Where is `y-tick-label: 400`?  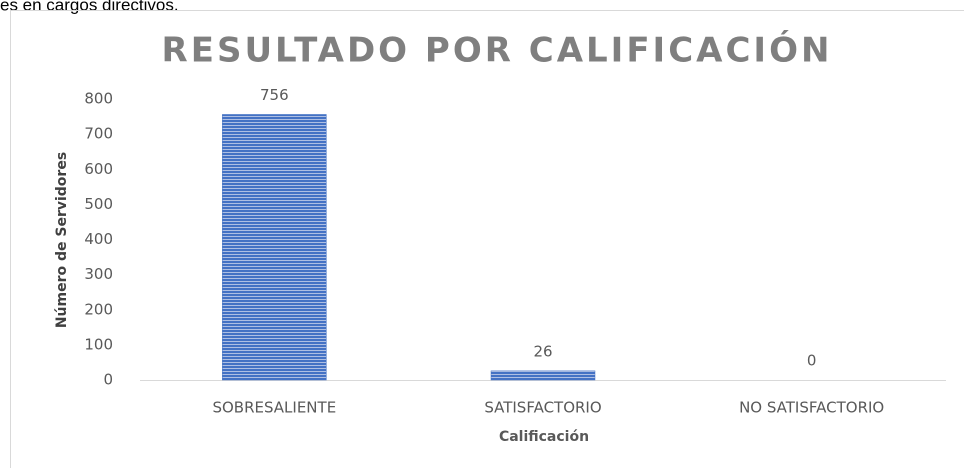
y-tick-label: 400 is located at coordinates (98, 239).